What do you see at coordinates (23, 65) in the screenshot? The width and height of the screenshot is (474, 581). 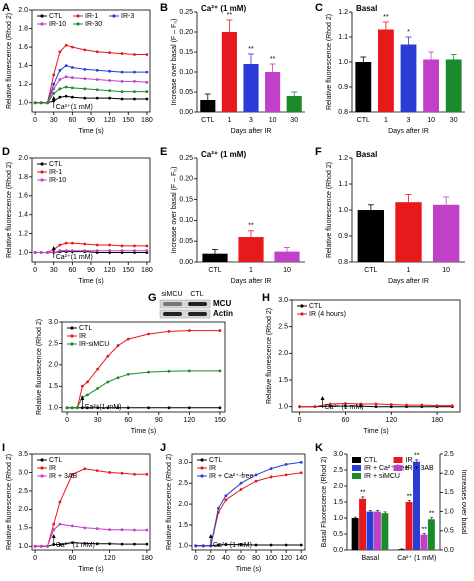 I see `y-tick-label: 1.4` at bounding box center [23, 65].